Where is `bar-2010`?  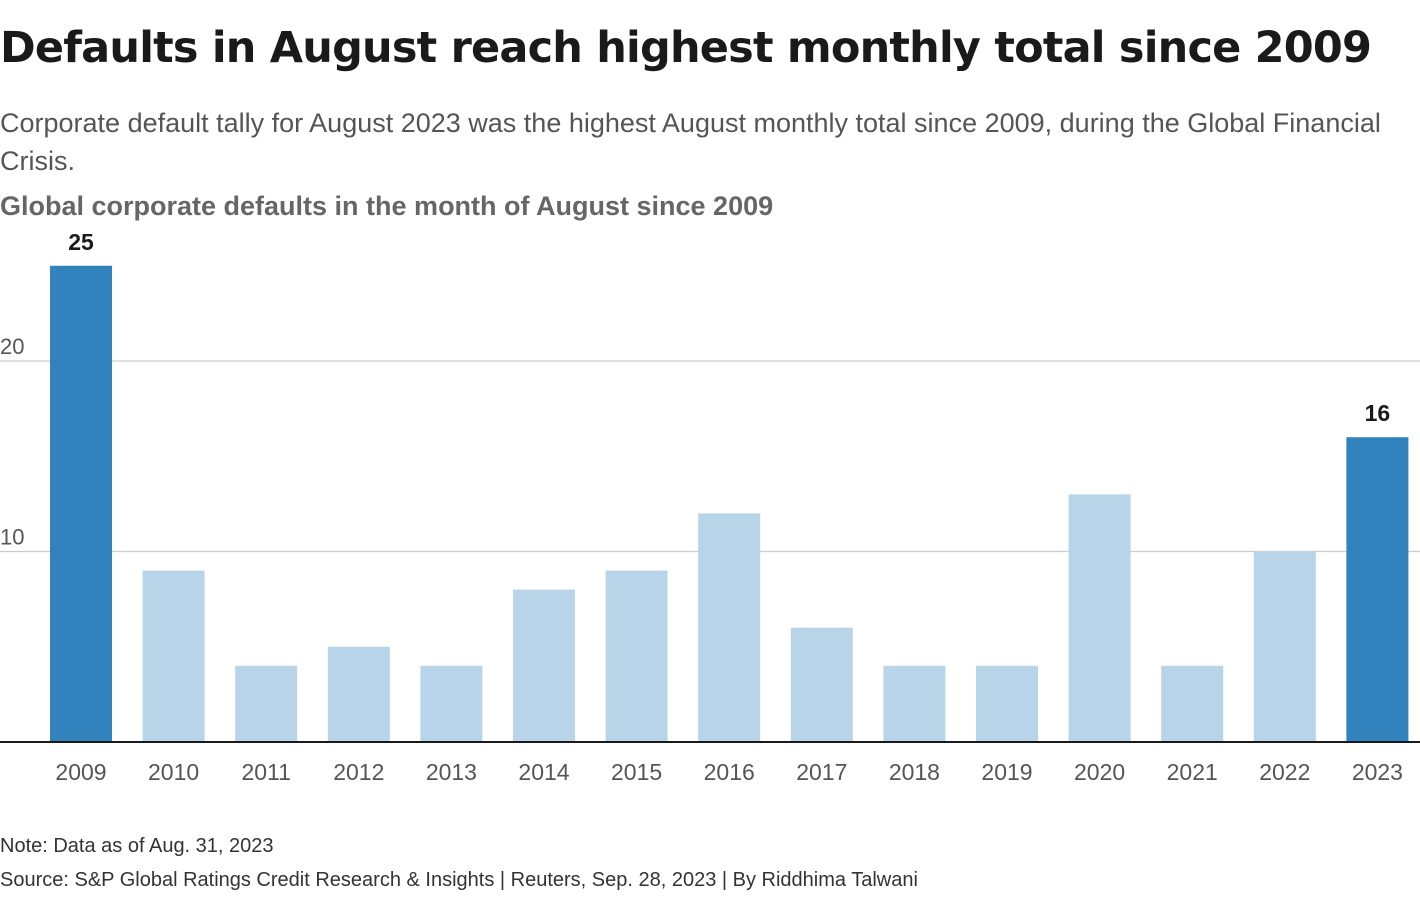
bar-2010 is located at coordinates (173, 656).